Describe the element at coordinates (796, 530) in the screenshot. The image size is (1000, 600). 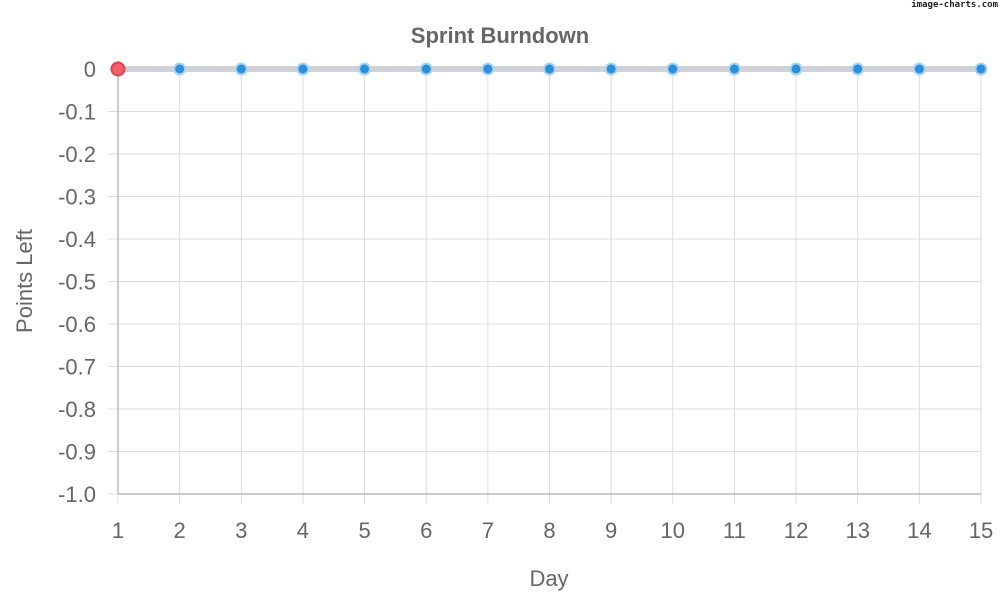
I see `x-tick-label: 12` at that location.